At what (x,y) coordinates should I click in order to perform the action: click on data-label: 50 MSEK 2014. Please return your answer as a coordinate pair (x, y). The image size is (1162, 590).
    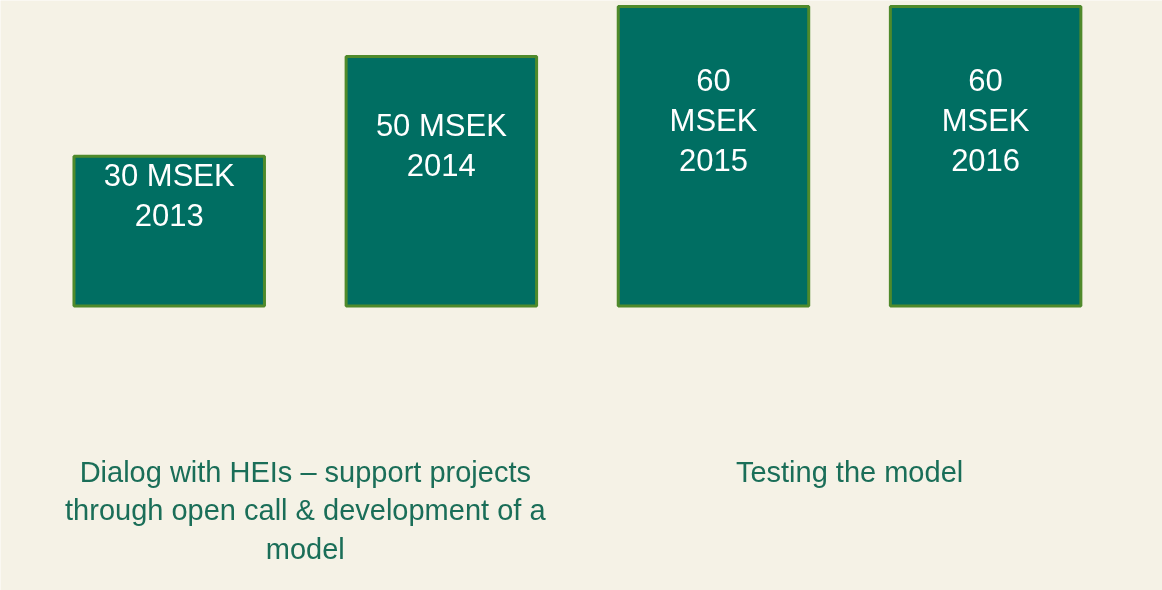
    Looking at the image, I should click on (441, 145).